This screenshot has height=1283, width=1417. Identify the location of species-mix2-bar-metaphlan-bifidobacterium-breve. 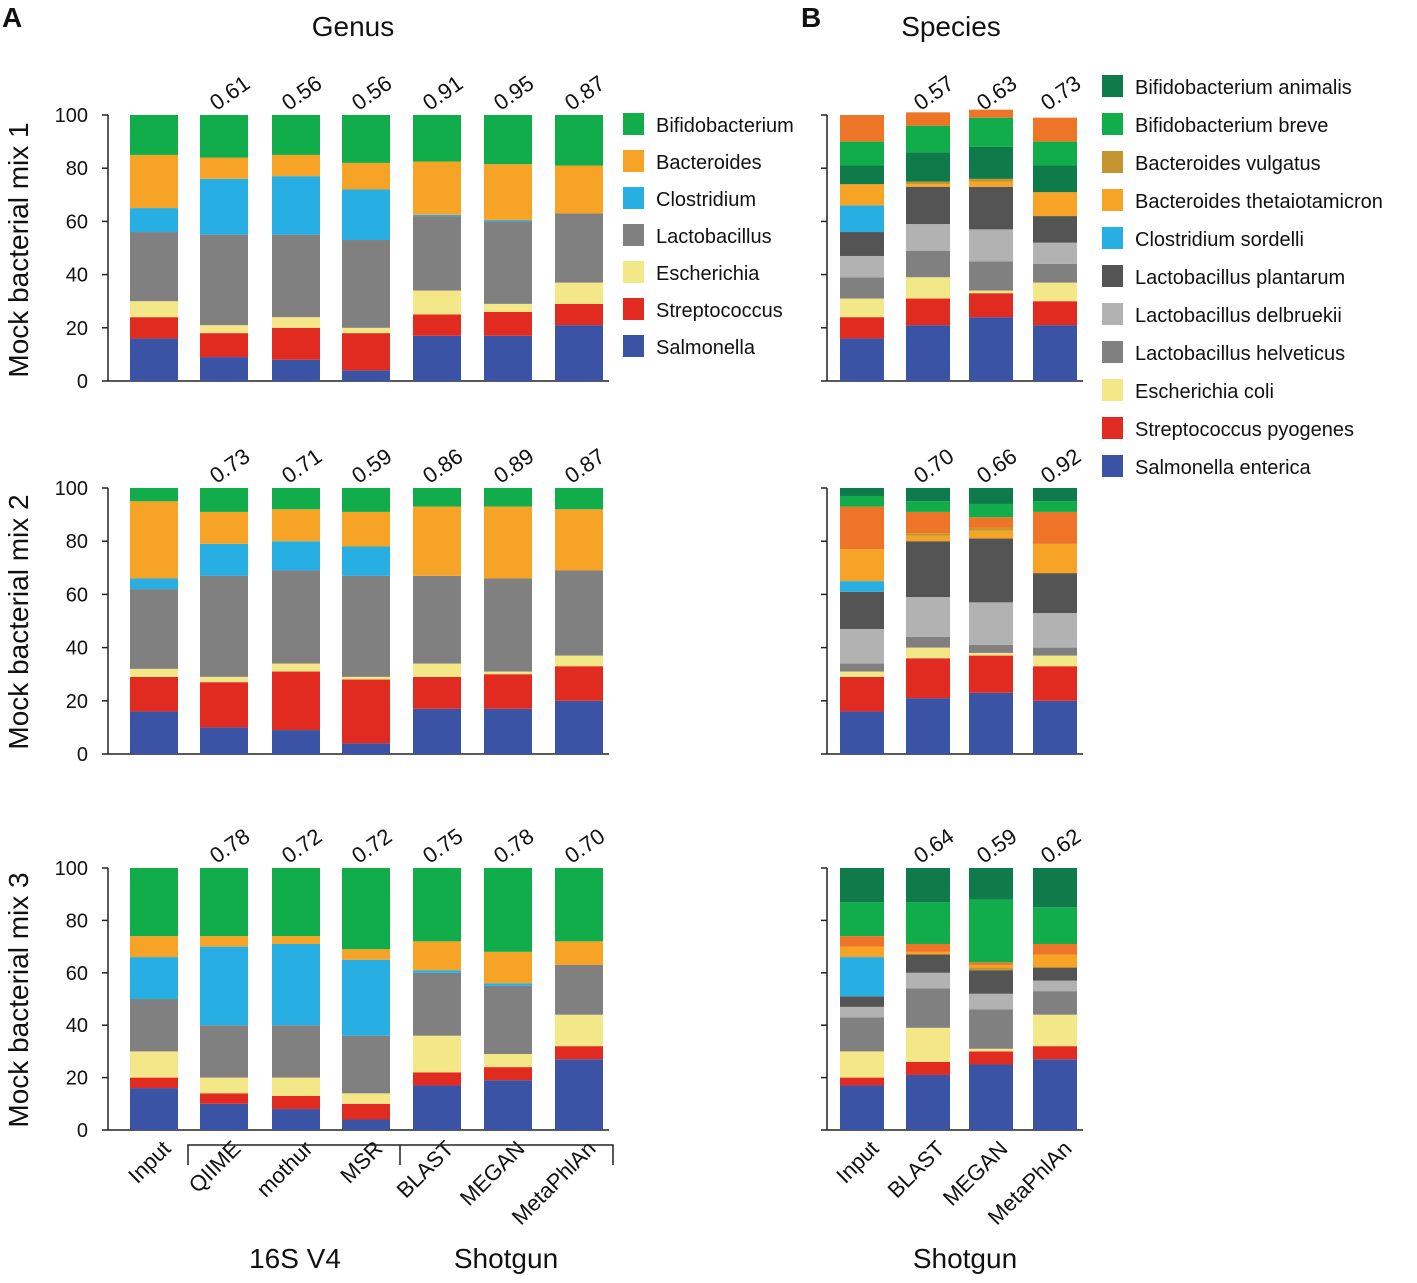
(1055, 506).